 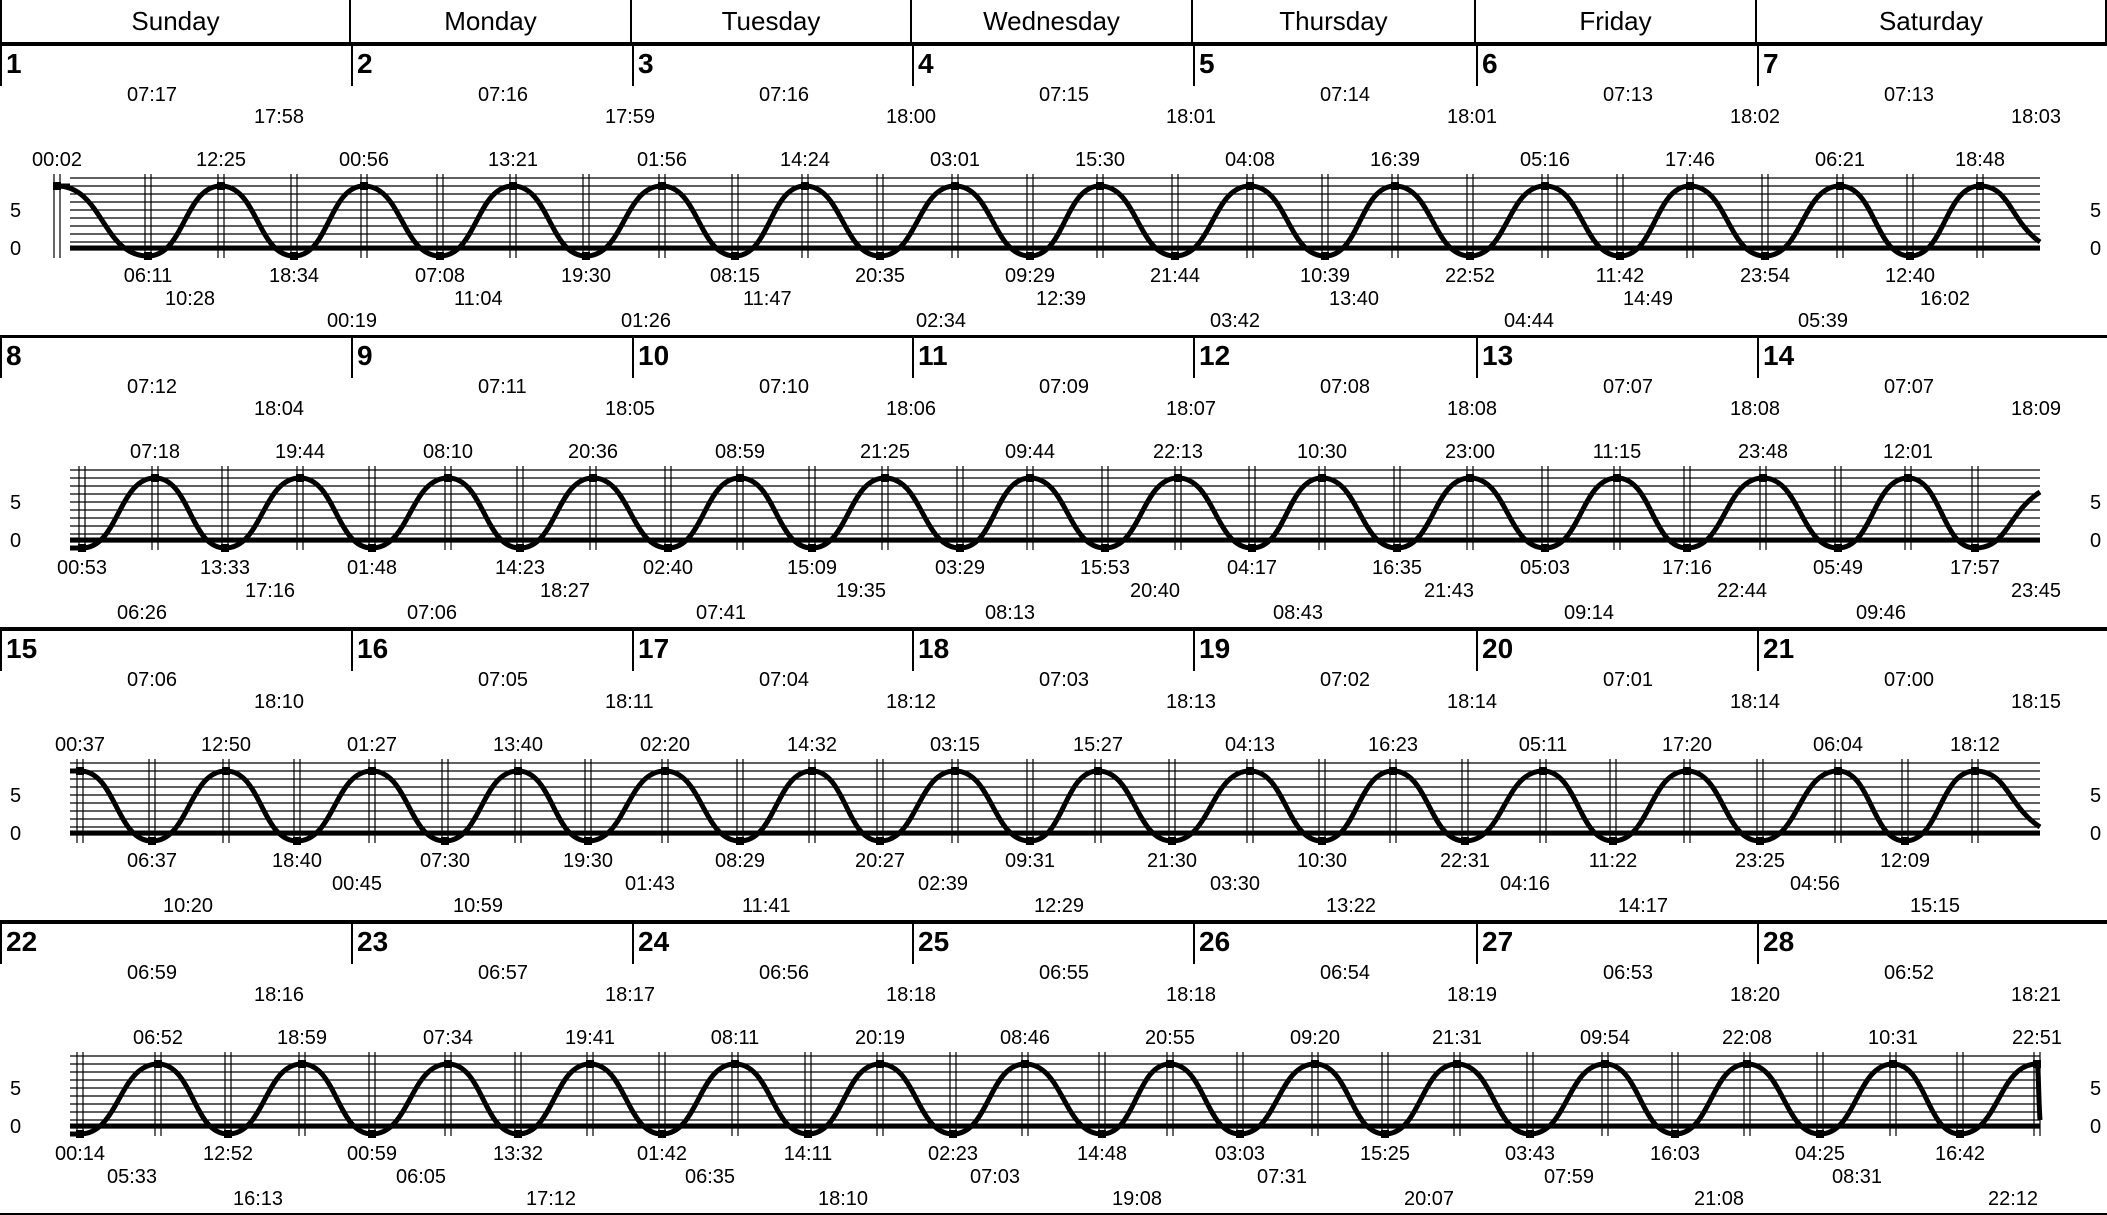 I want to click on sunrise-time: 07:14, so click(x=1345, y=95).